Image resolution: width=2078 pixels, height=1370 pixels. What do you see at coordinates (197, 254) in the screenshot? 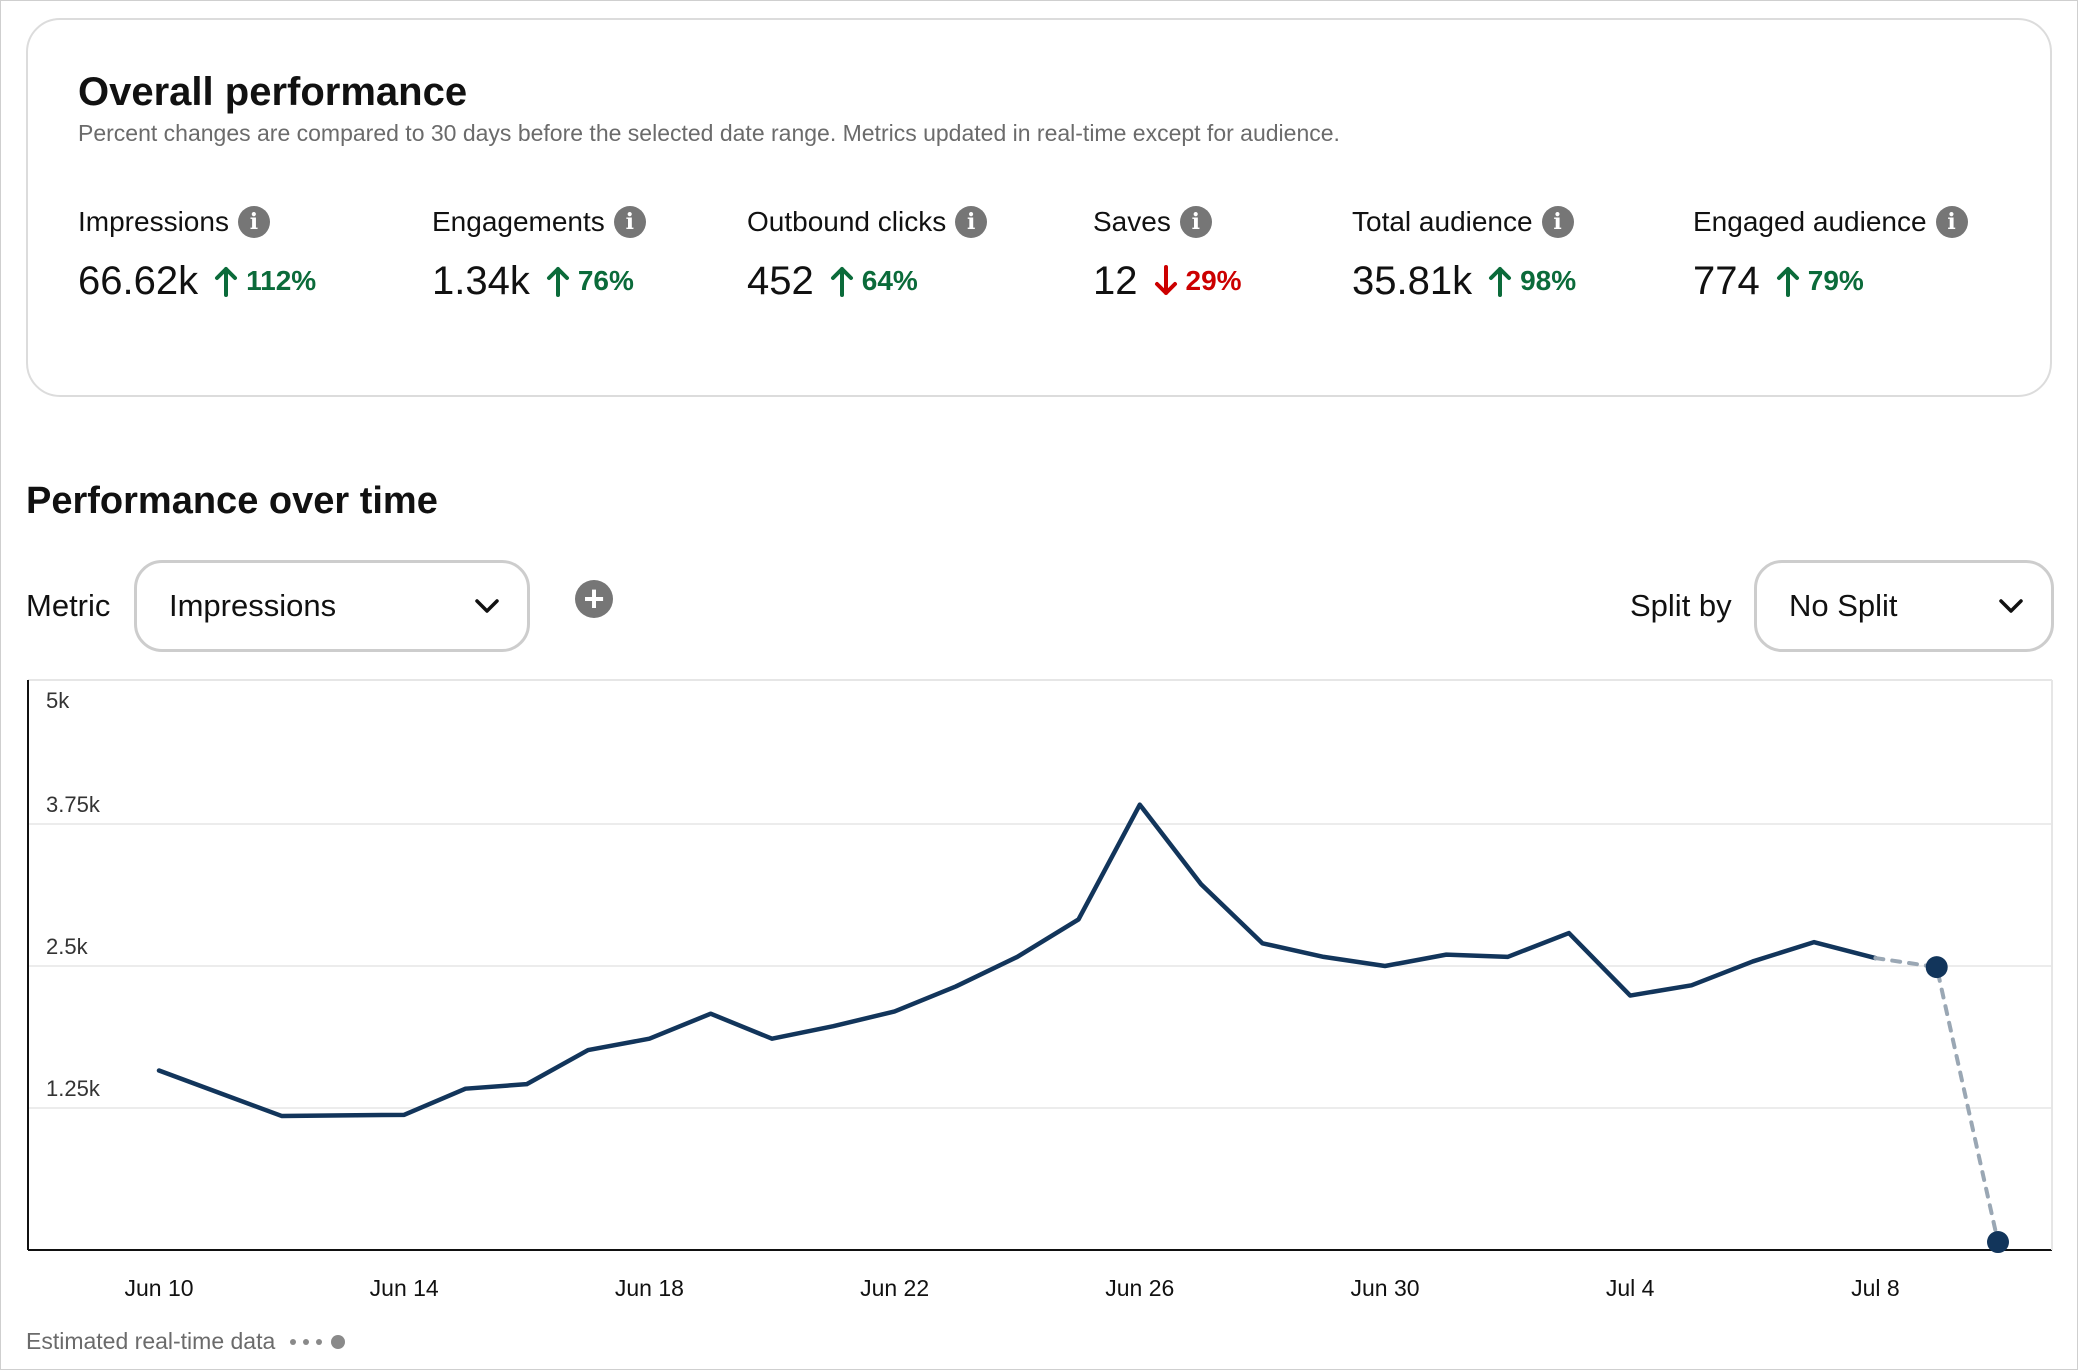
I see `metric-impressions: Impressions i 66.62k 112%` at bounding box center [197, 254].